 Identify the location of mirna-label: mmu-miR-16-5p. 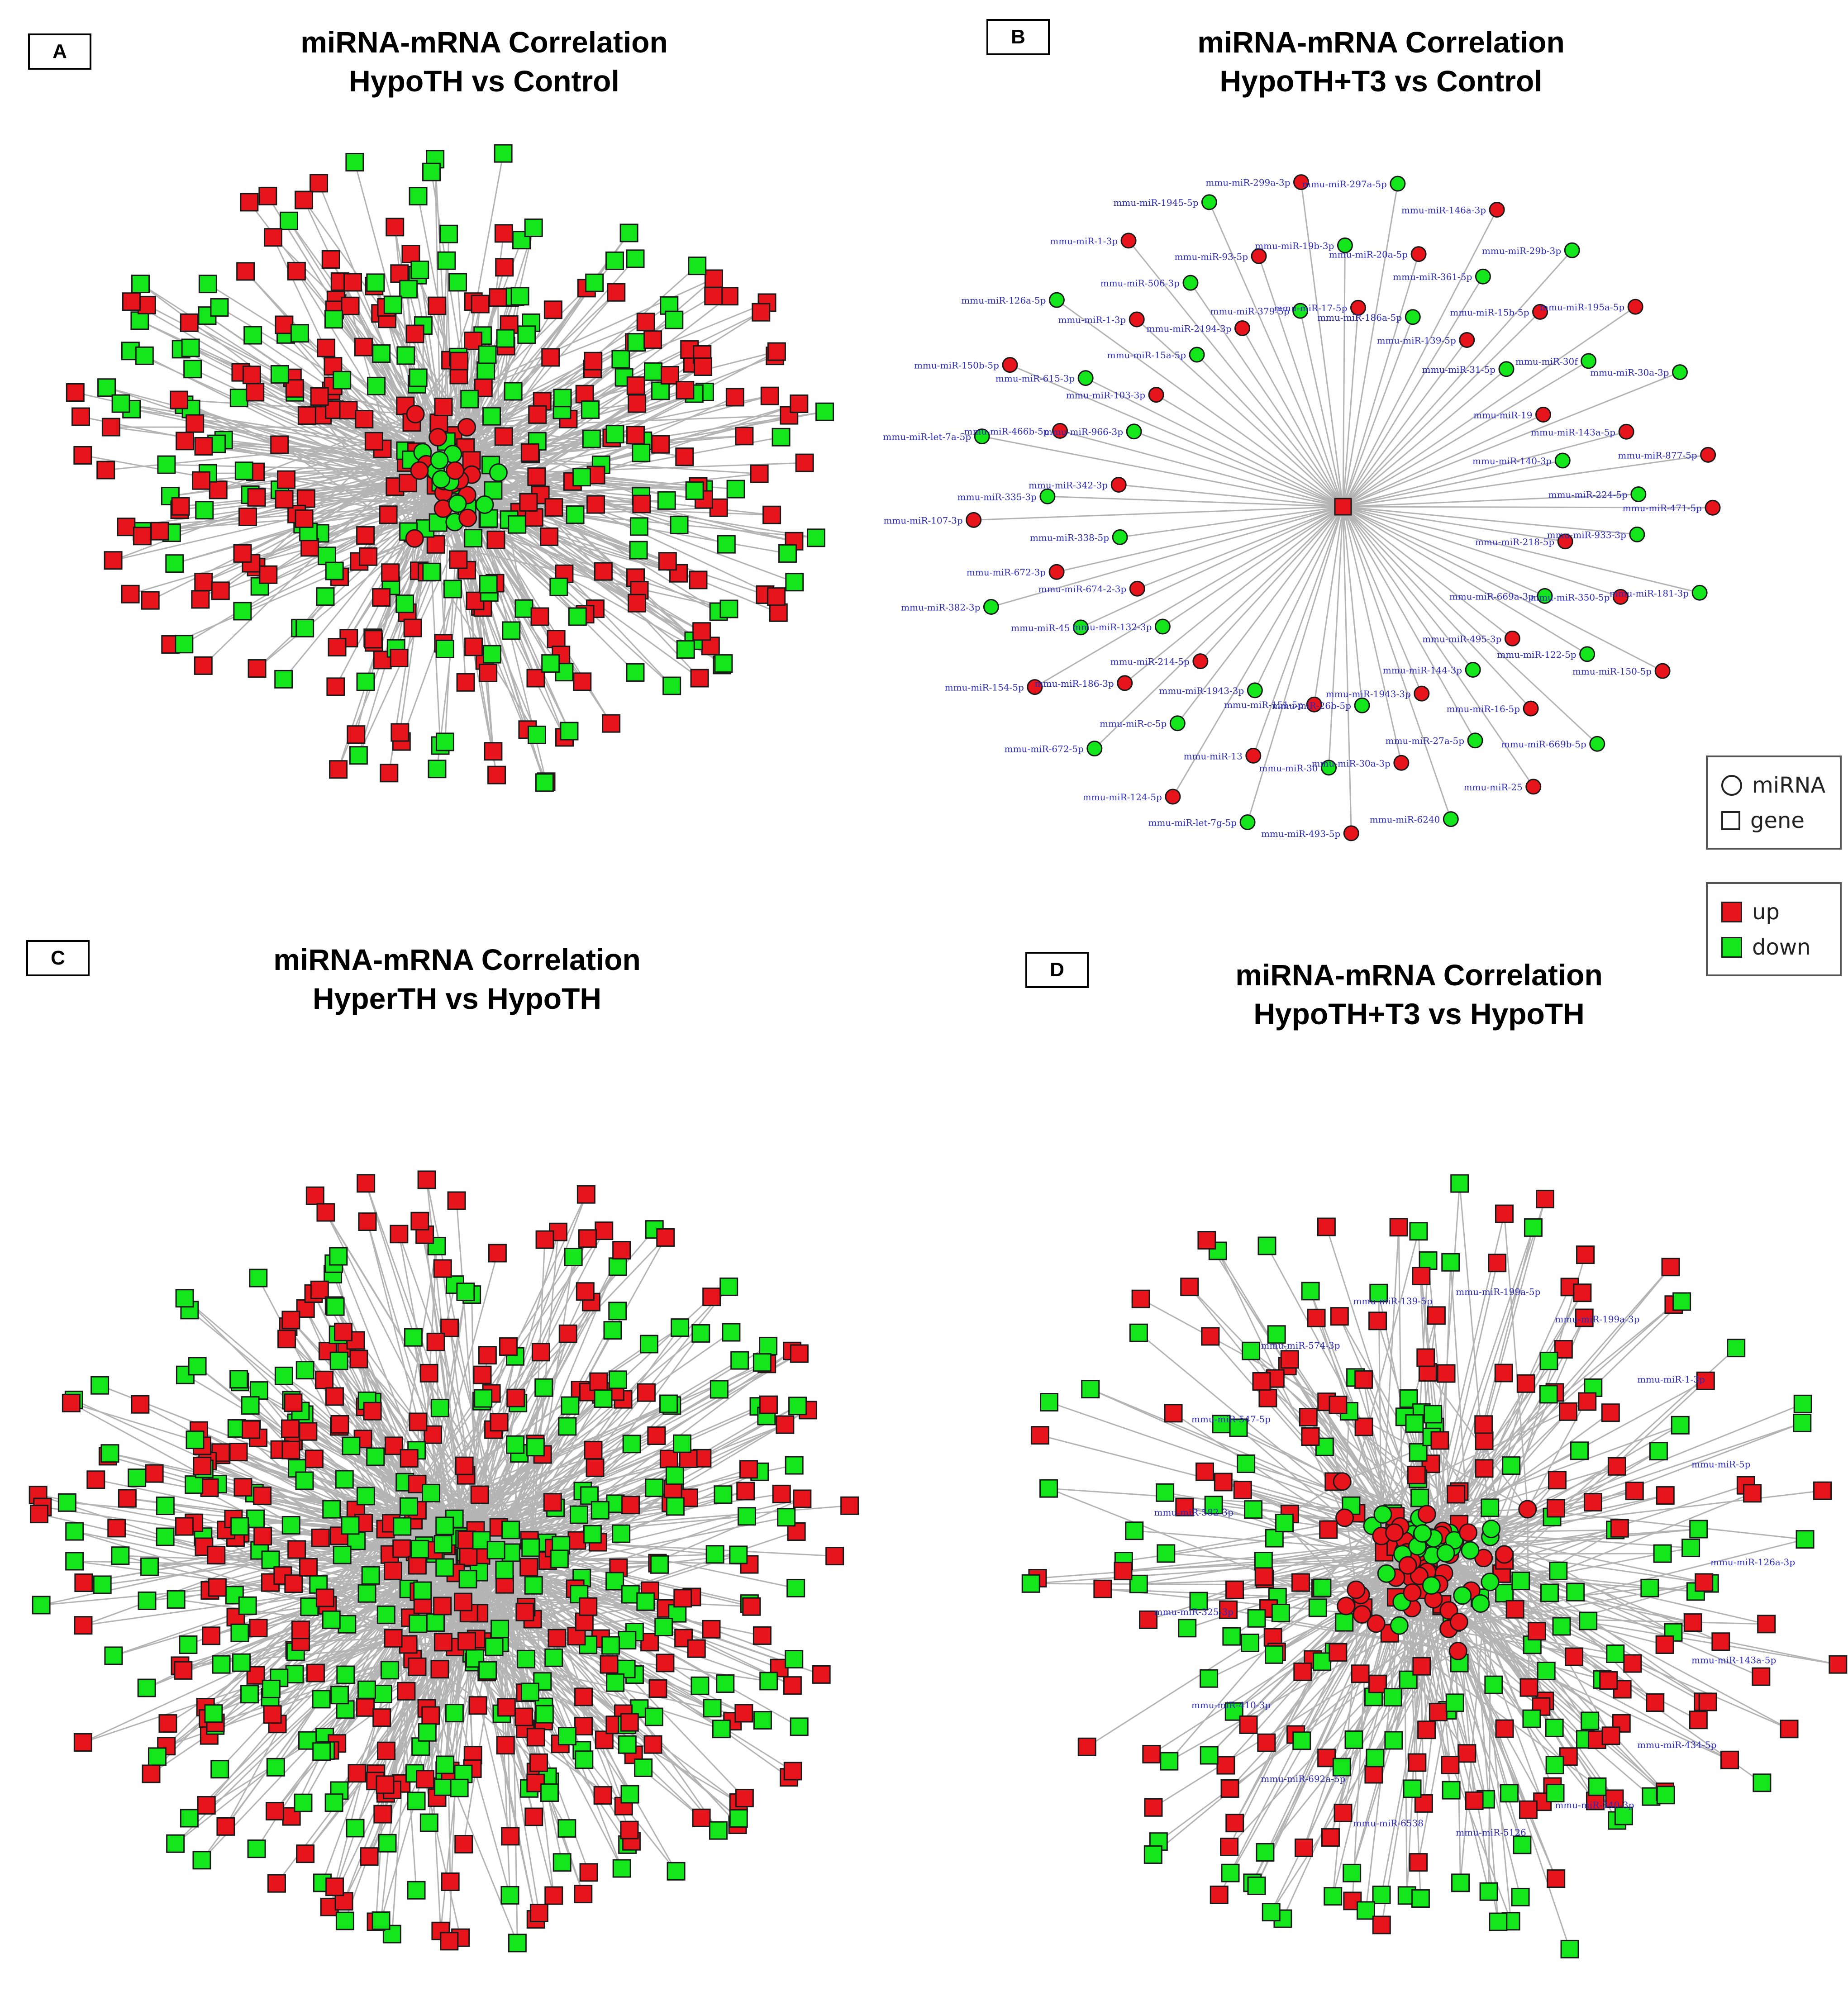
(1483, 709).